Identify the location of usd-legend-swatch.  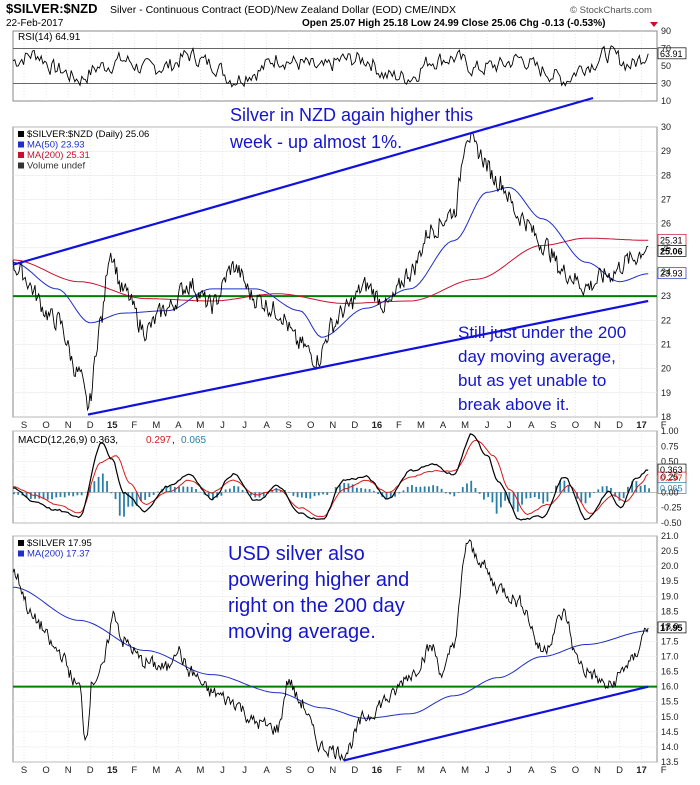
(21, 543).